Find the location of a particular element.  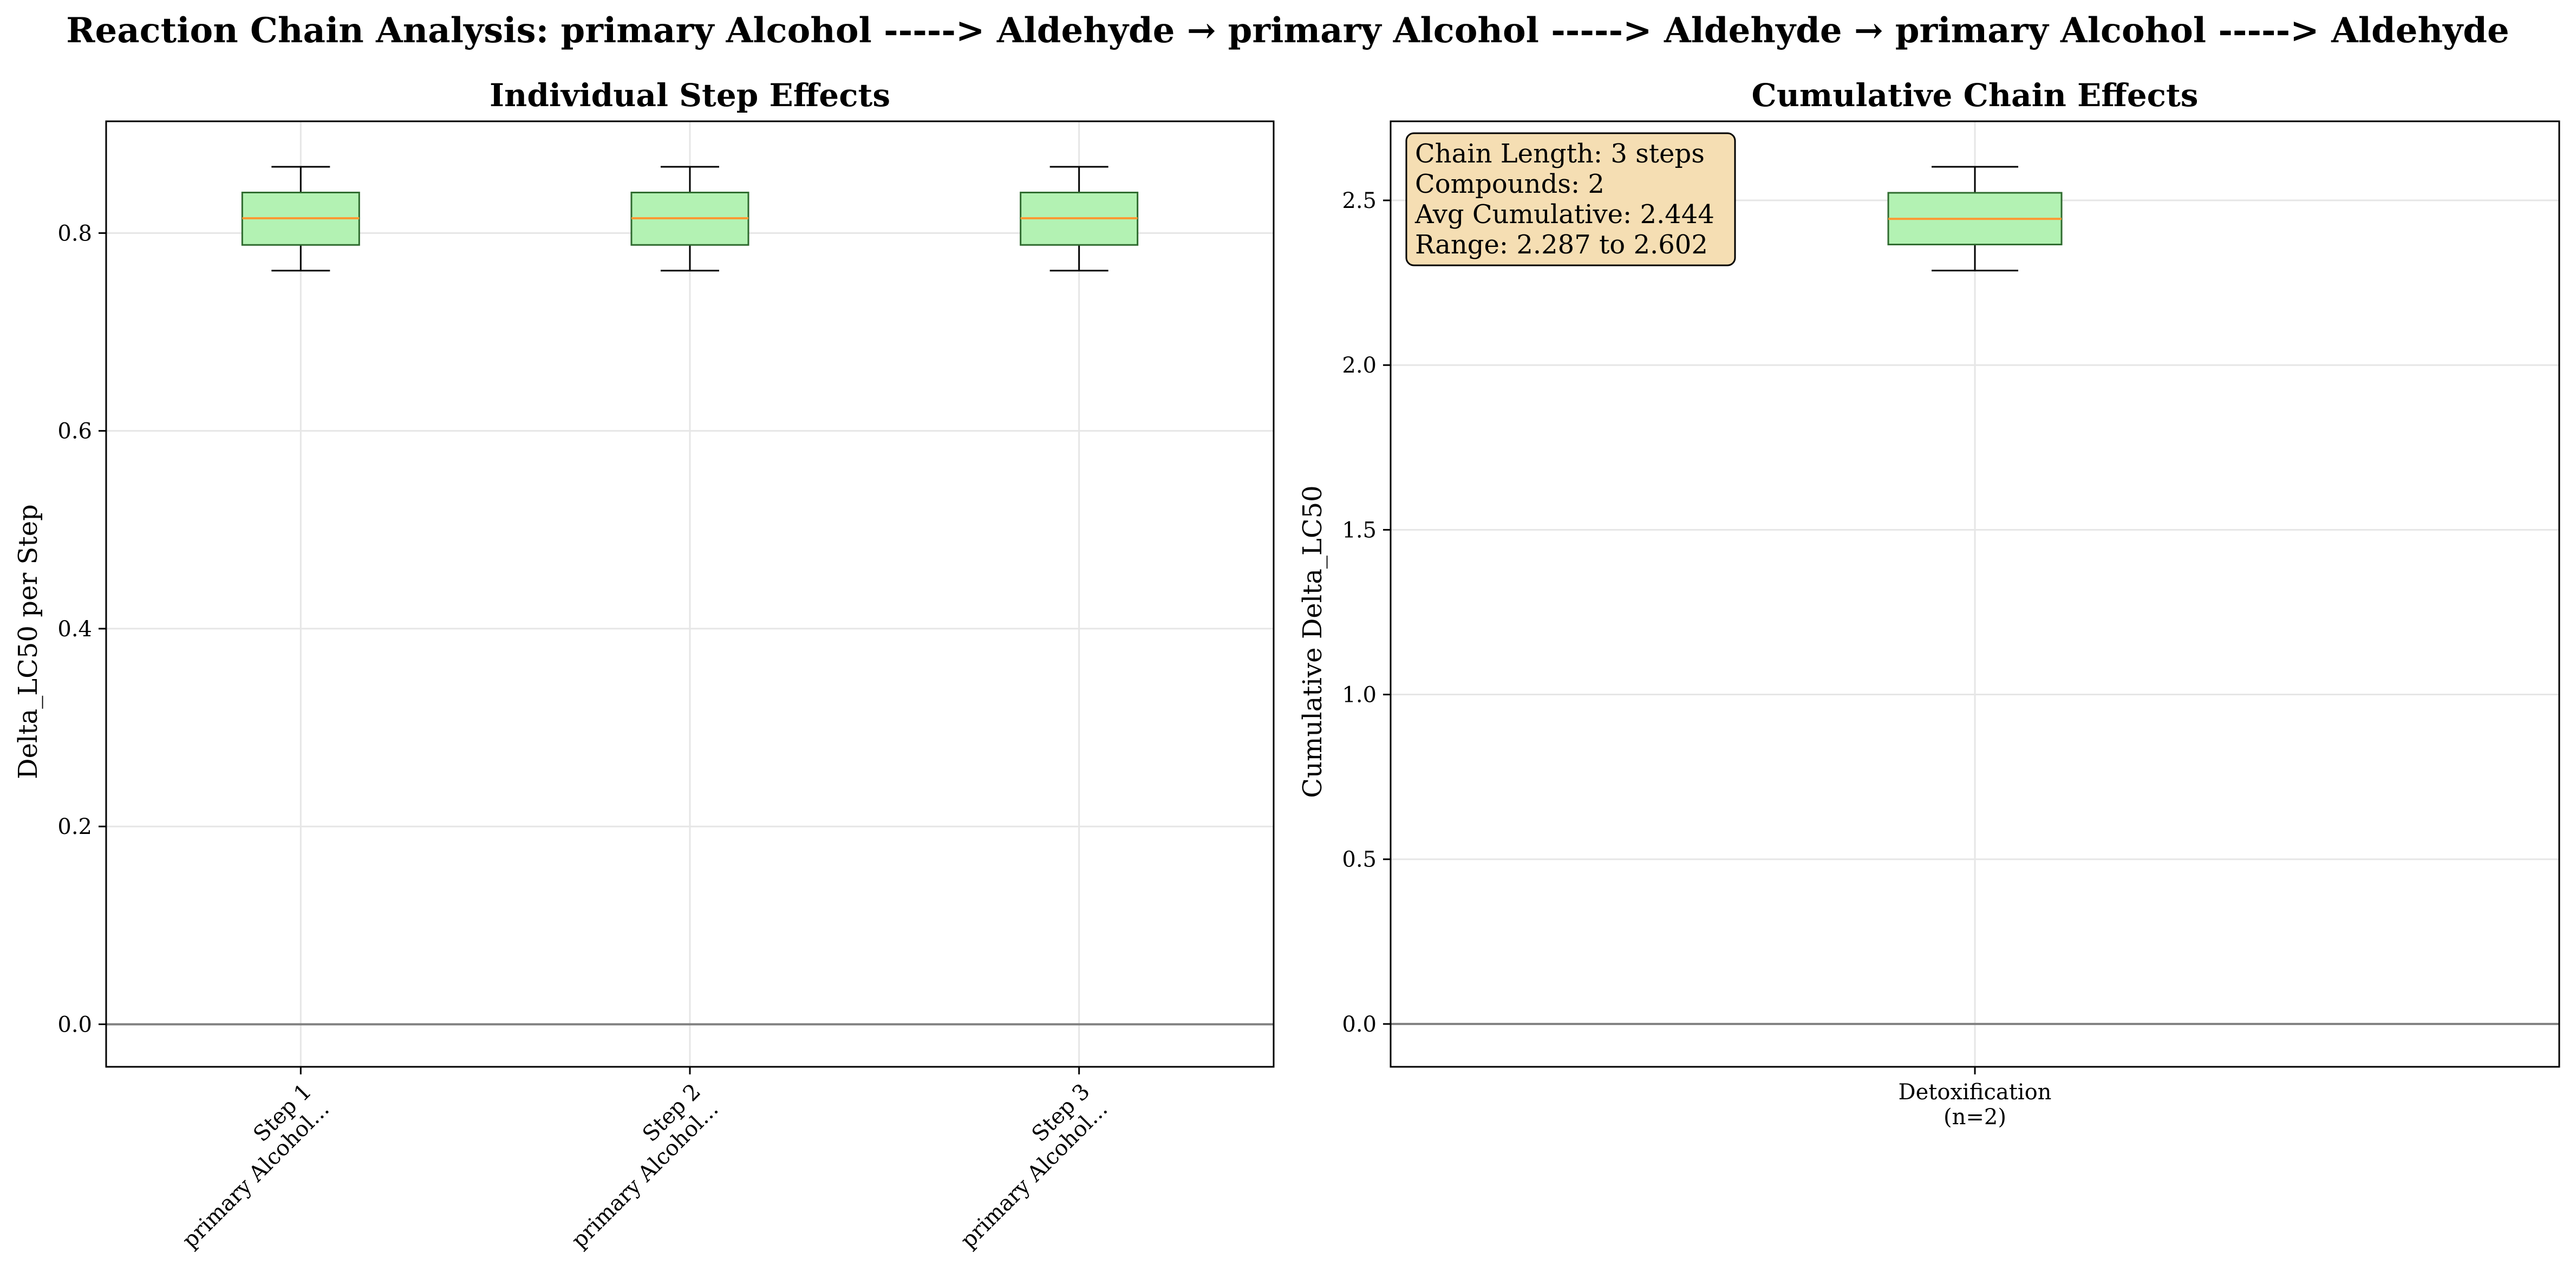

panel-title: Cumulative Chain Effects is located at coordinates (1975, 95).